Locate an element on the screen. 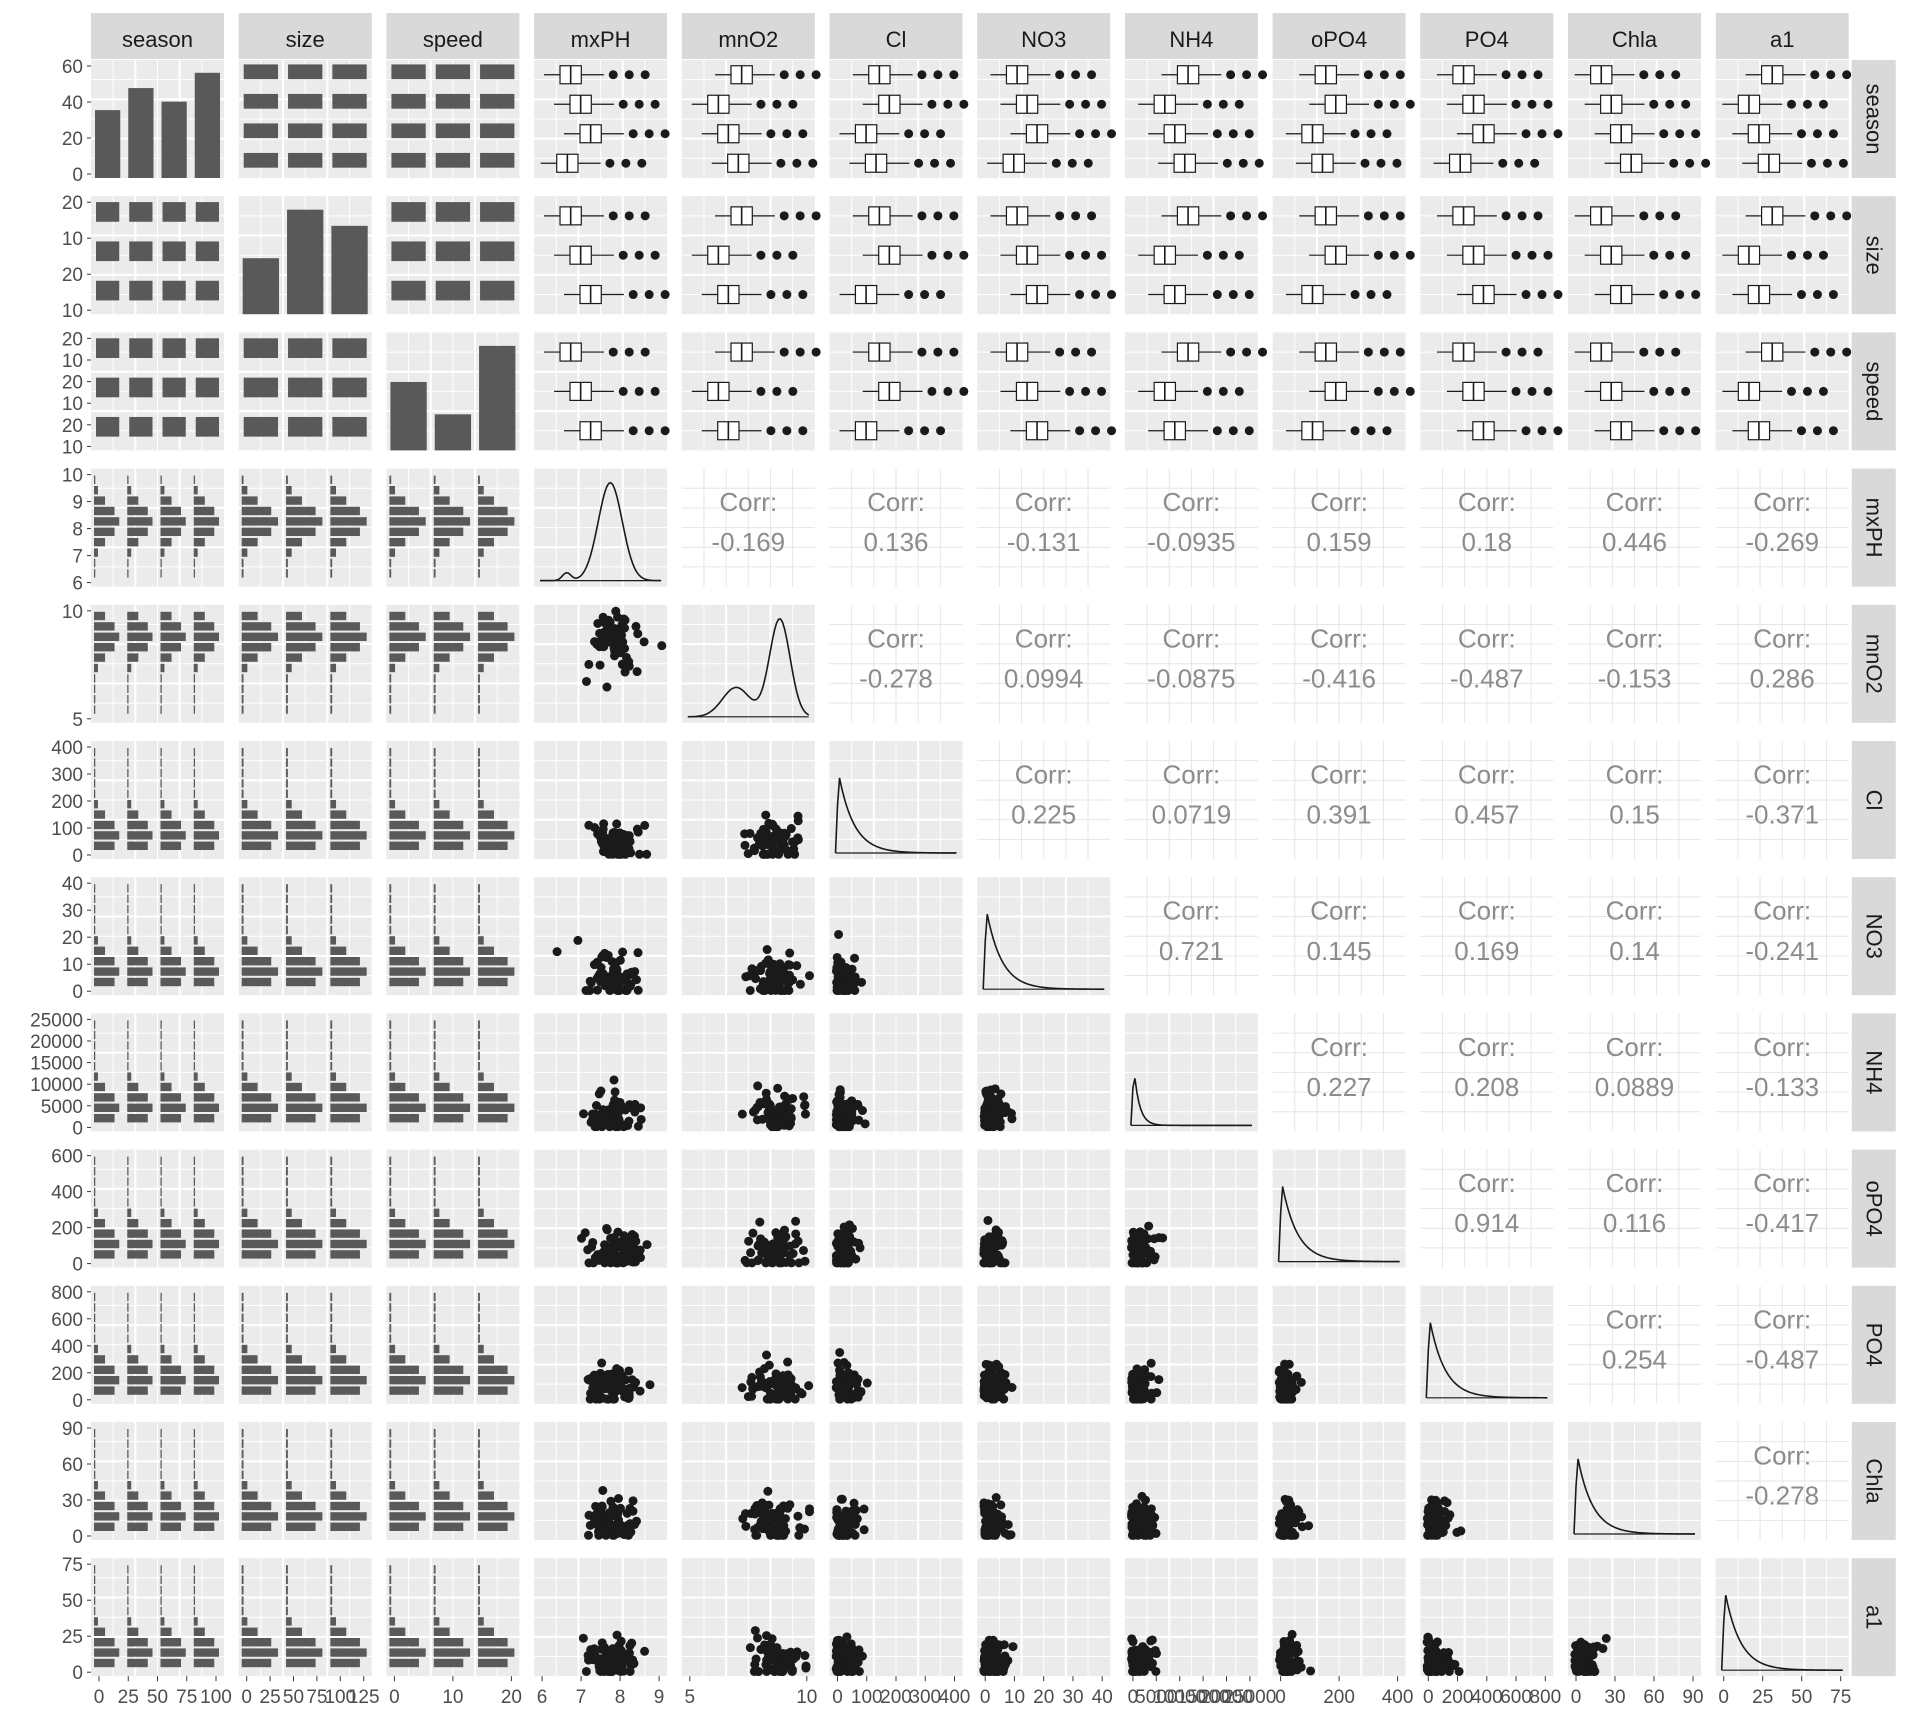 The width and height of the screenshot is (1920, 1728). strip-label-mxPH: mxPH is located at coordinates (601, 39).